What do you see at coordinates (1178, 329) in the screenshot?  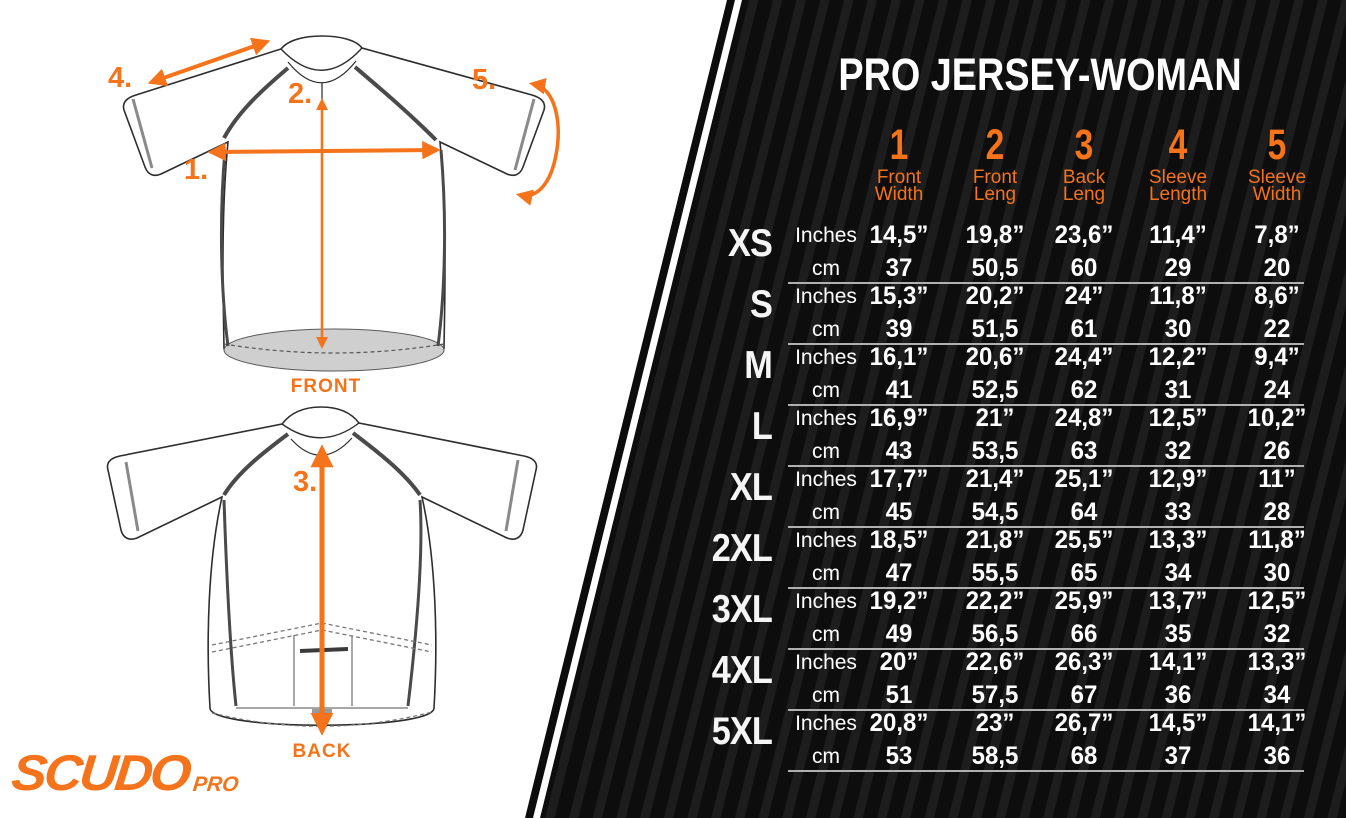 I see `cm-value: 30` at bounding box center [1178, 329].